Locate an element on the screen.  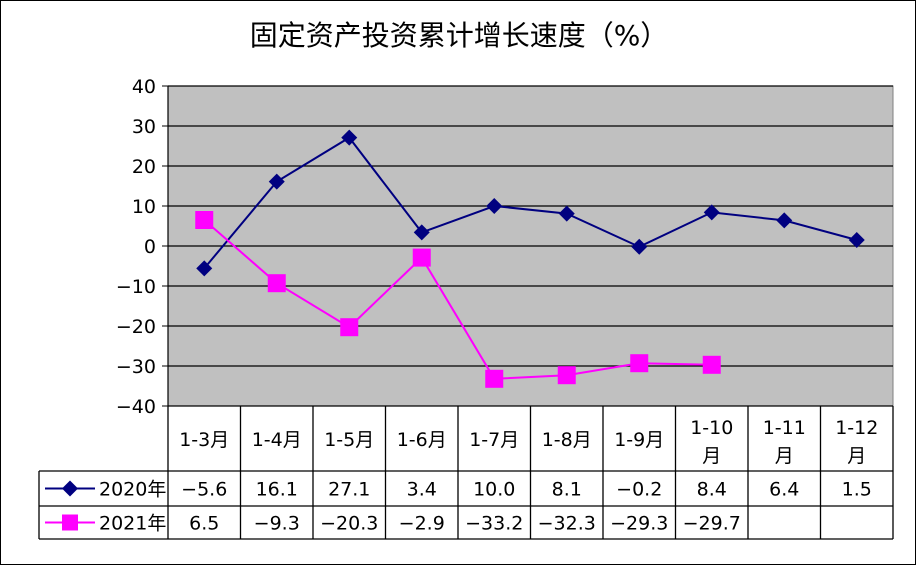
y-tick-label: −10 is located at coordinates (136, 287).